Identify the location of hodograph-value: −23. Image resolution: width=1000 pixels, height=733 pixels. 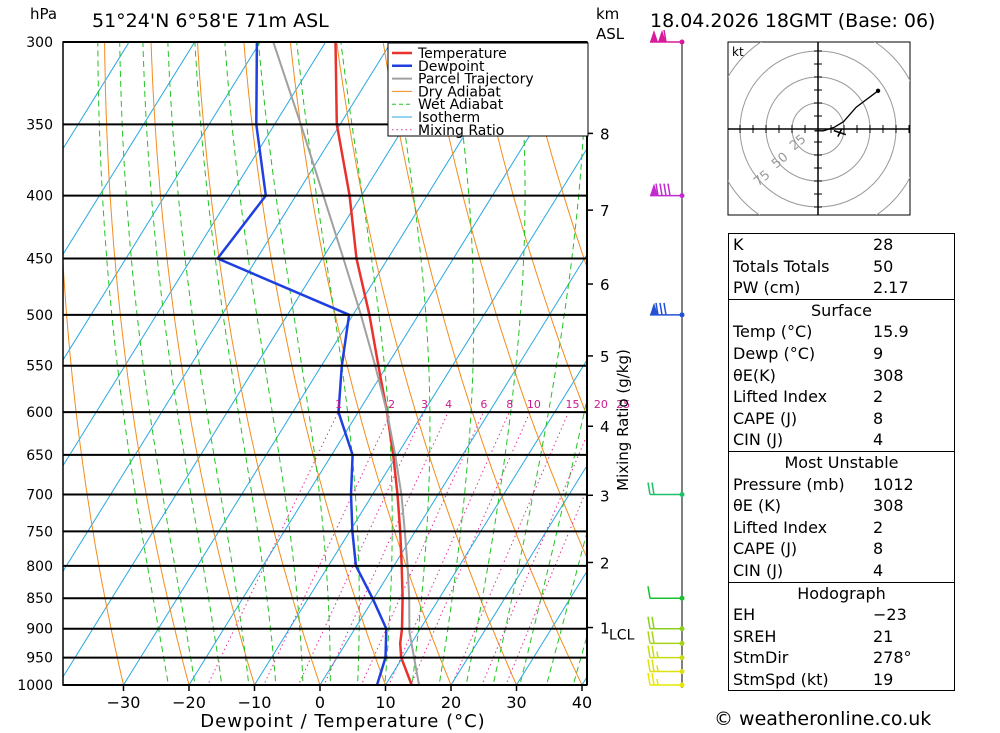
(890, 615).